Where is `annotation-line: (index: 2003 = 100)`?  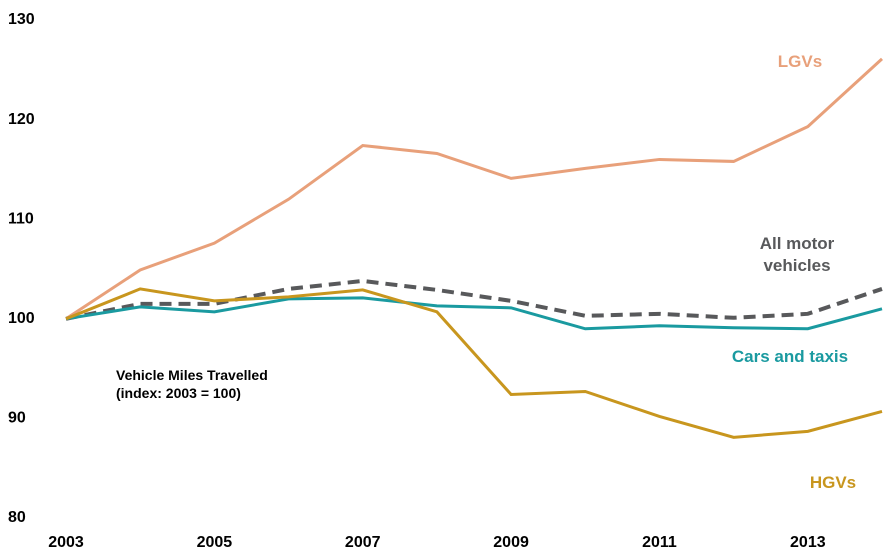 annotation-line: (index: 2003 = 100) is located at coordinates (178, 393).